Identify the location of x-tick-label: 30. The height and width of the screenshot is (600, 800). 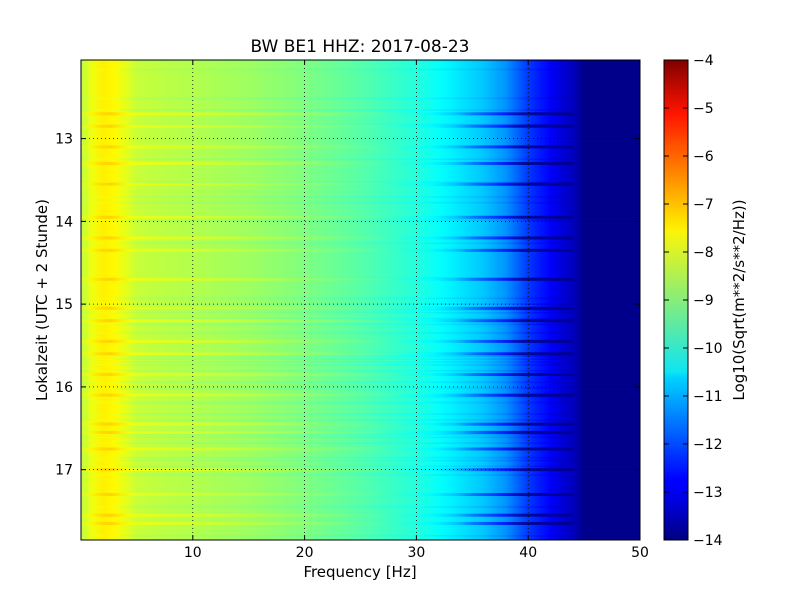
(416, 553).